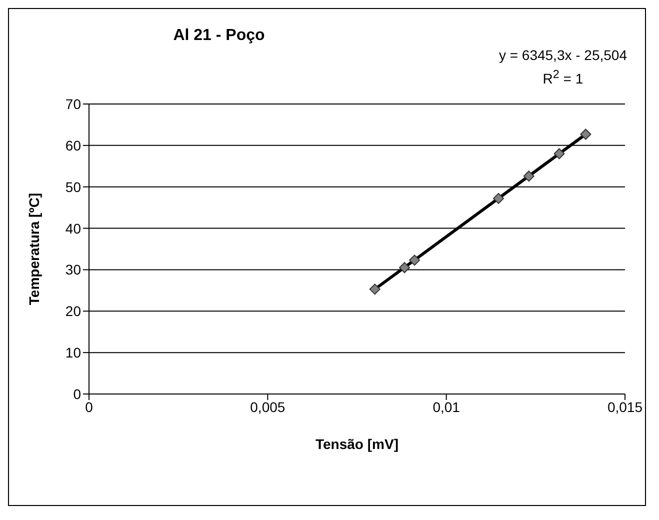 The image size is (659, 520). What do you see at coordinates (625, 406) in the screenshot?
I see `x-tick-label: 0,015` at bounding box center [625, 406].